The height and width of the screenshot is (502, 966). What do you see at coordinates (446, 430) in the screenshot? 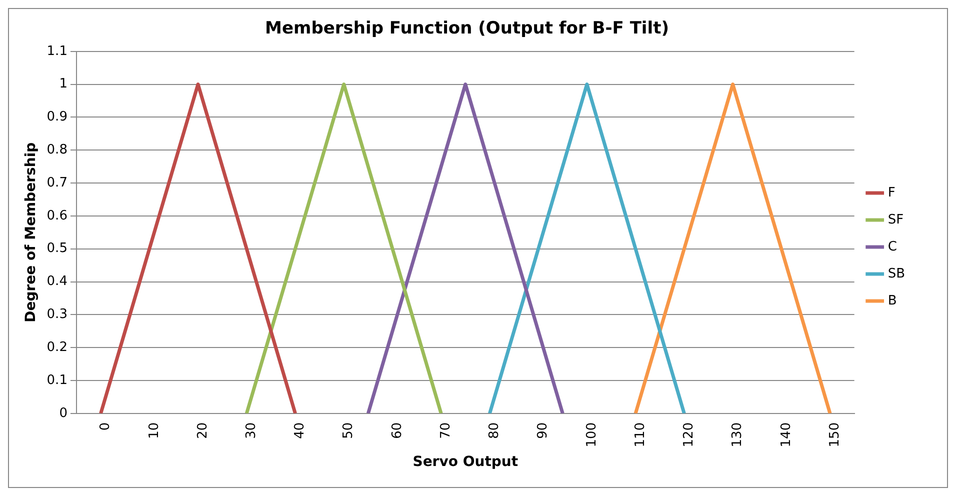
I see `x-tick-label: 70` at bounding box center [446, 430].